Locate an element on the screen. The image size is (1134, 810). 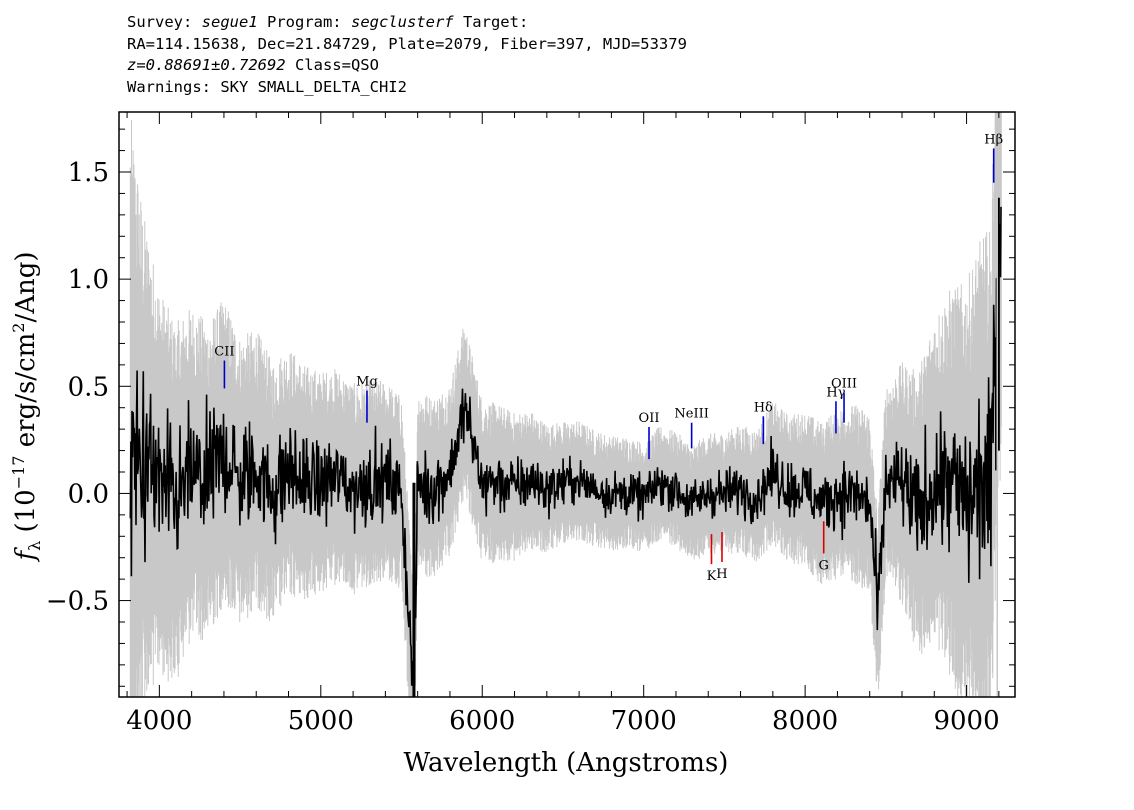
class-value: Class=QSO is located at coordinates (332, 65).